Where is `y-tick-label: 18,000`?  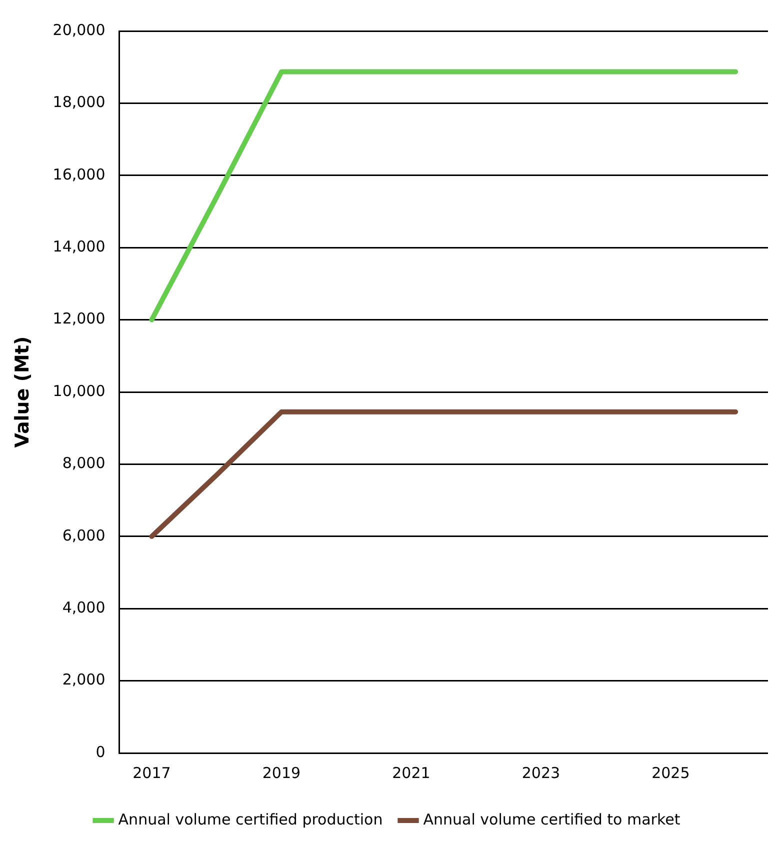
y-tick-label: 18,000 is located at coordinates (79, 102).